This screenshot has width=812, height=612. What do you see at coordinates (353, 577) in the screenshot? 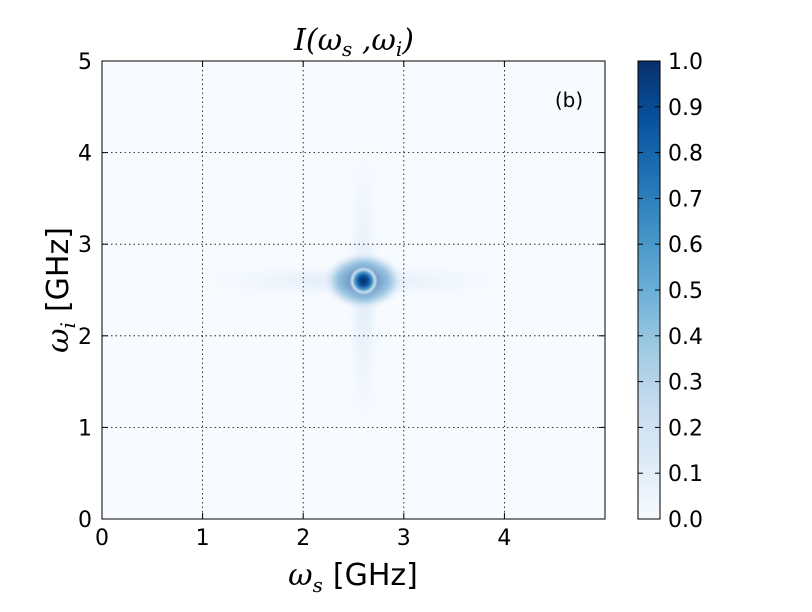
I see `x-axis-label: ωs [GHz]` at bounding box center [353, 577].